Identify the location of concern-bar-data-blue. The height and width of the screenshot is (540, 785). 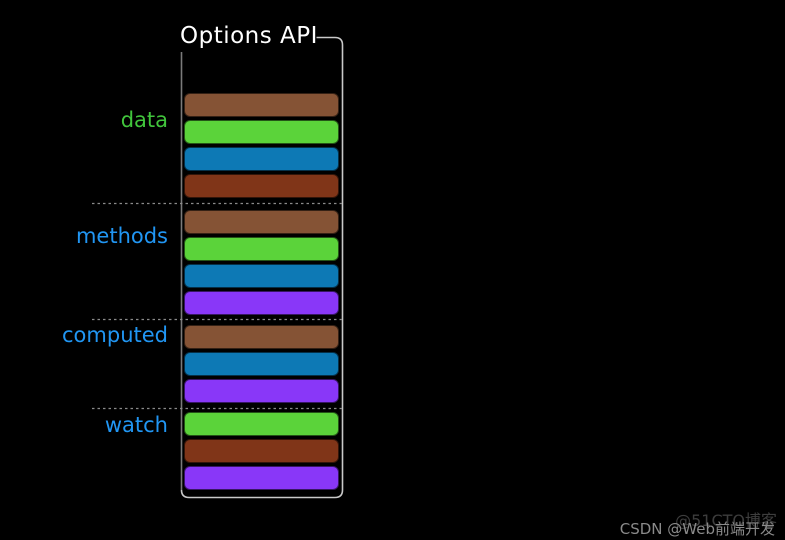
(261, 159).